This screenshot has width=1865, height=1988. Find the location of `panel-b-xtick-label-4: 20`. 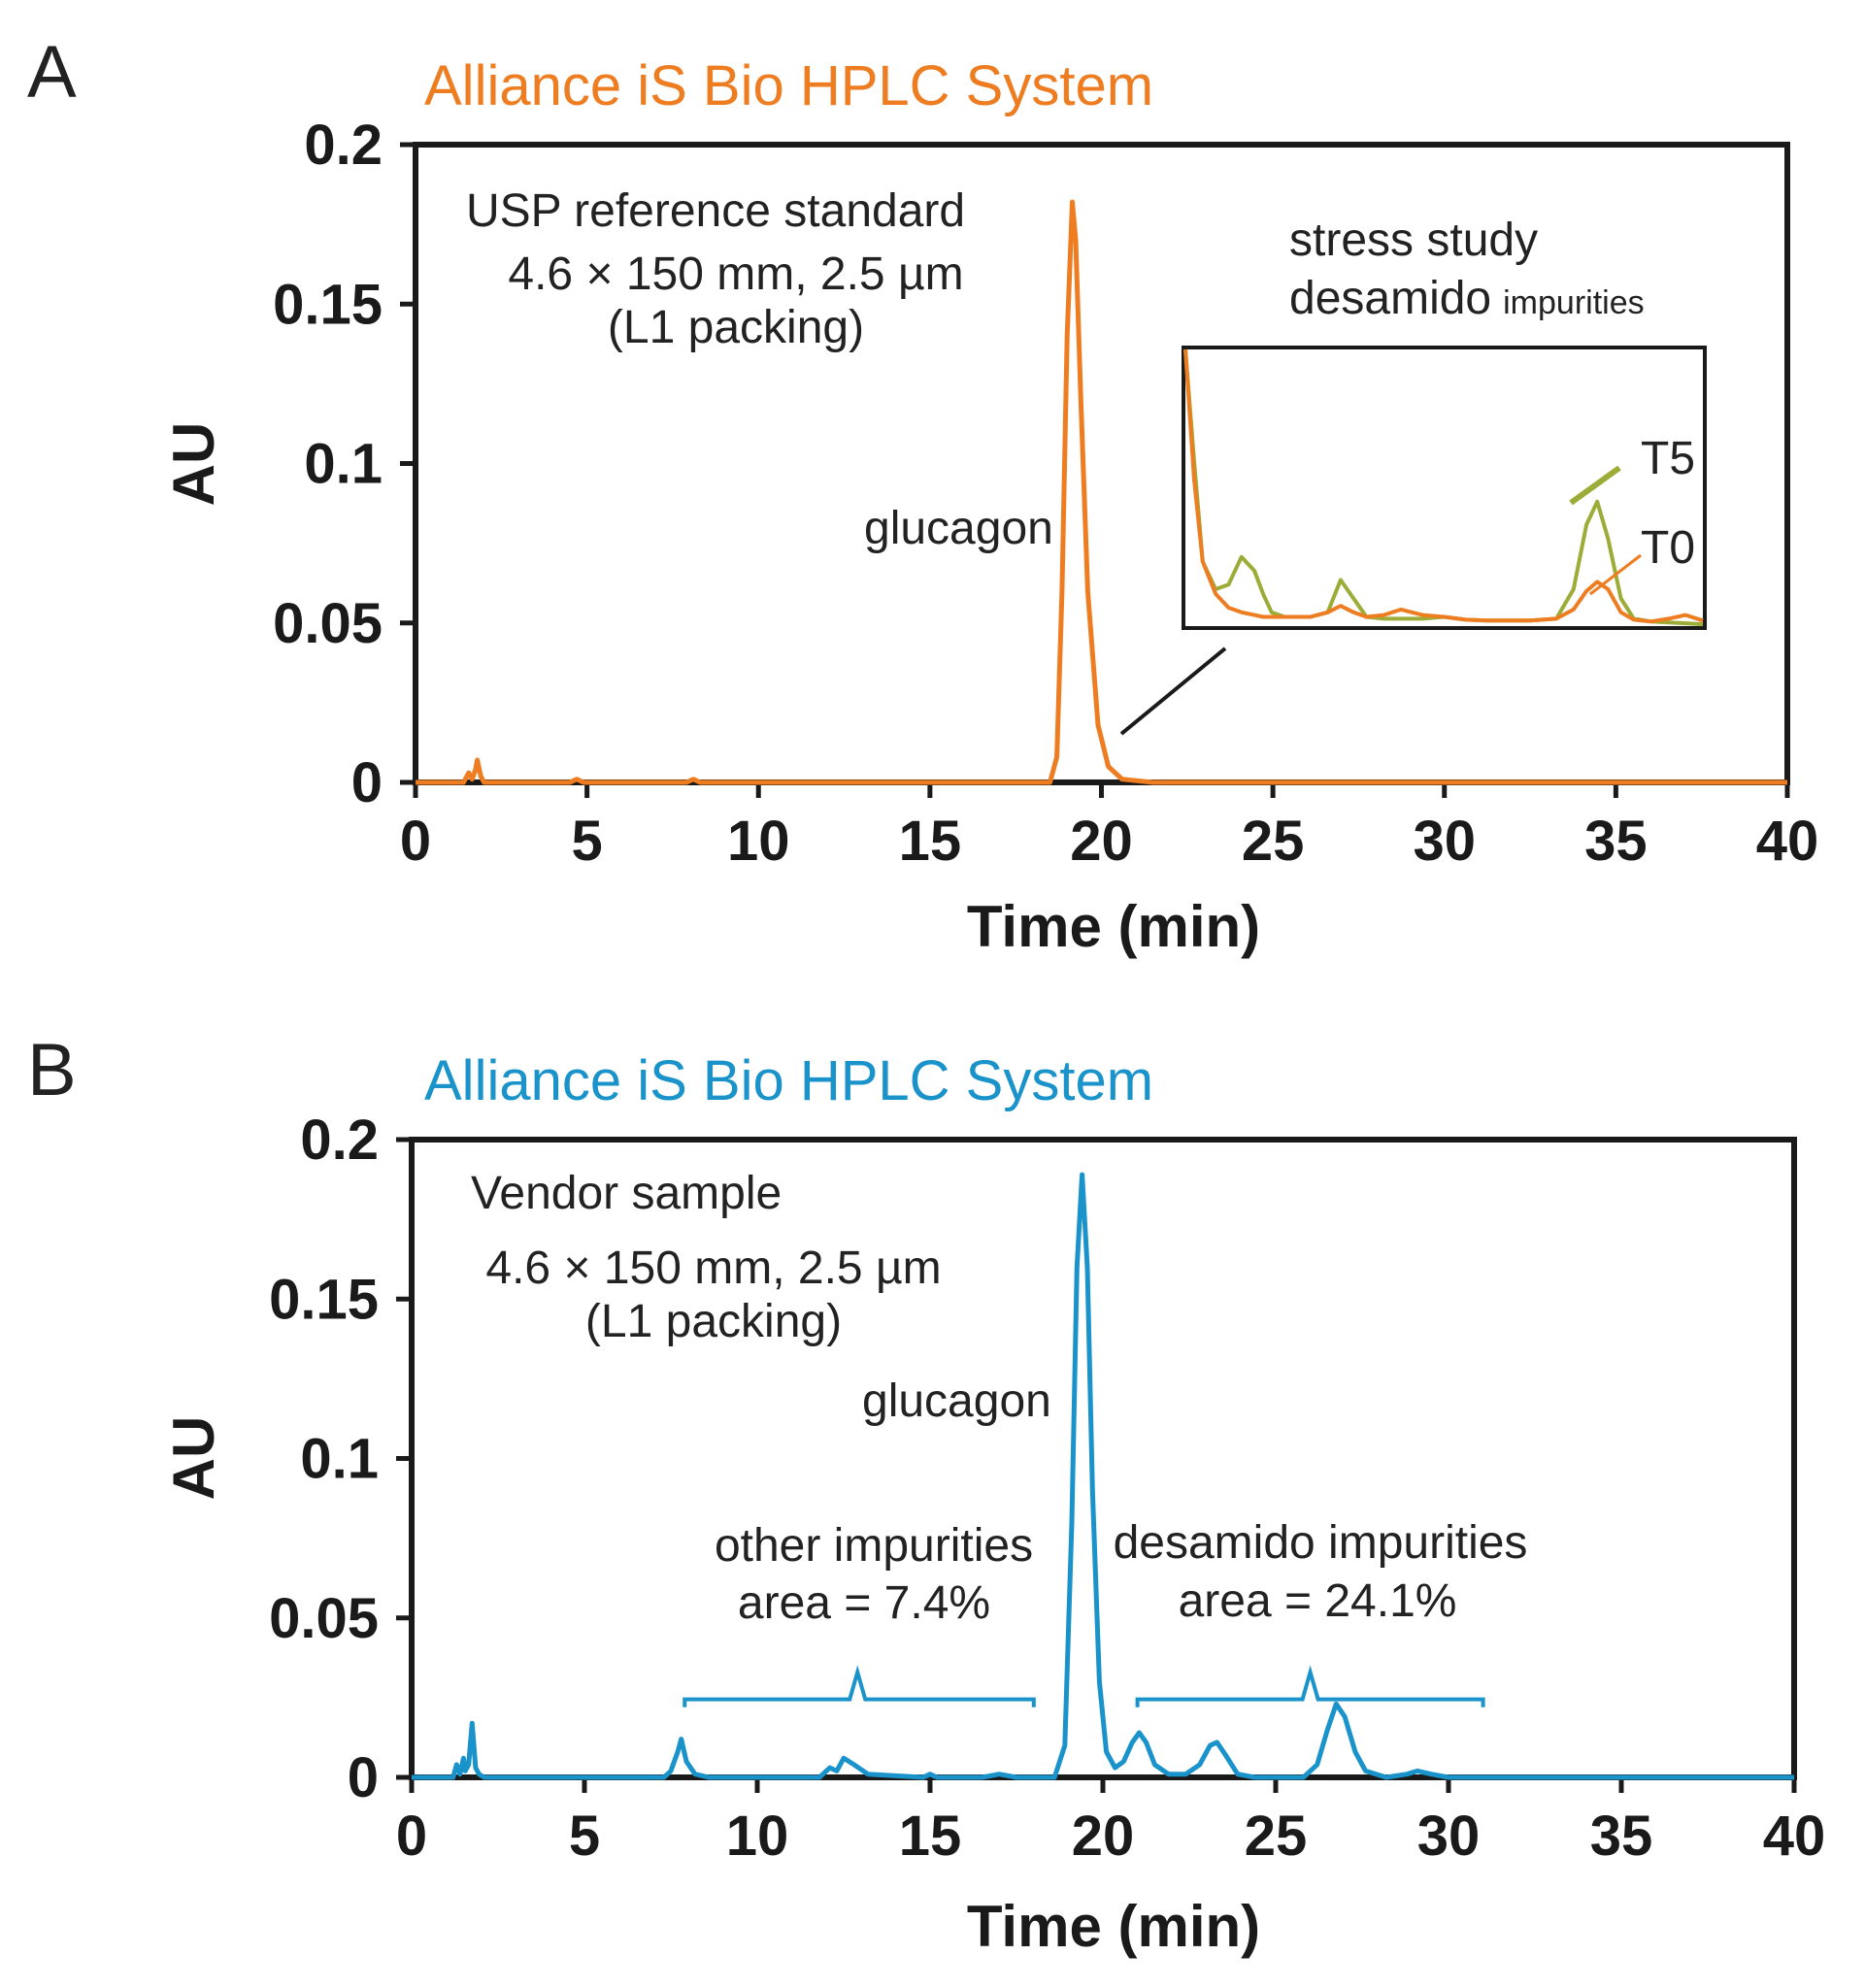

panel-b-xtick-label-4: 20 is located at coordinates (1104, 1837).